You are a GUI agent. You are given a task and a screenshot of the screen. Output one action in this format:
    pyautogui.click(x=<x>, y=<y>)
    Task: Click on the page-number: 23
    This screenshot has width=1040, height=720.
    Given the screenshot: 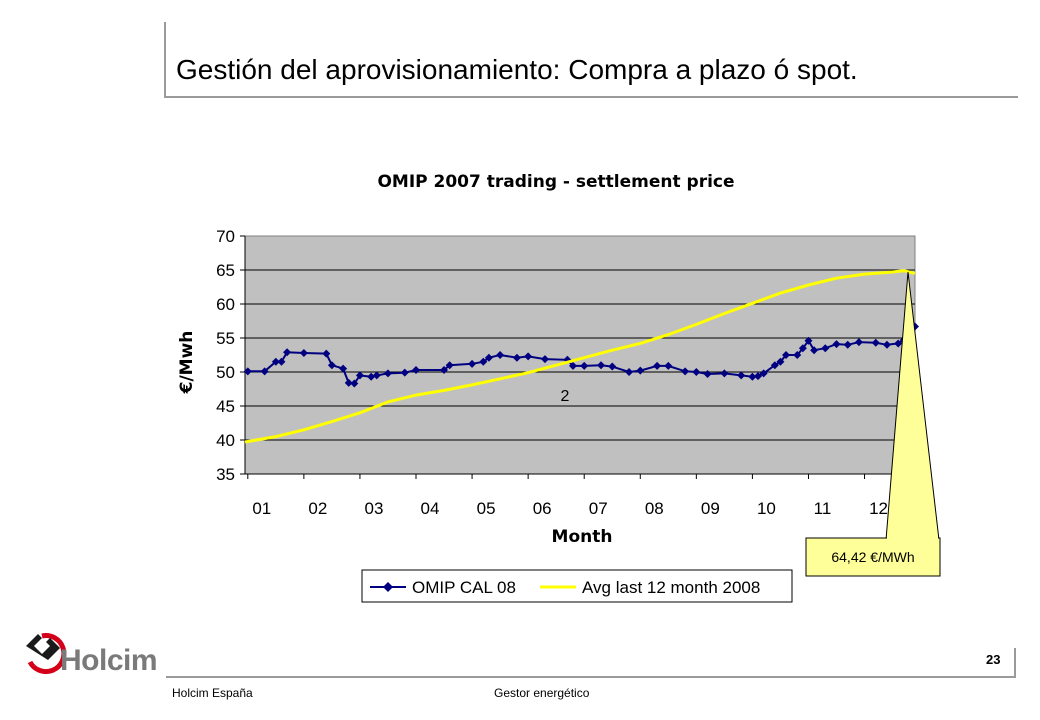 What is the action you would take?
    pyautogui.click(x=993, y=659)
    